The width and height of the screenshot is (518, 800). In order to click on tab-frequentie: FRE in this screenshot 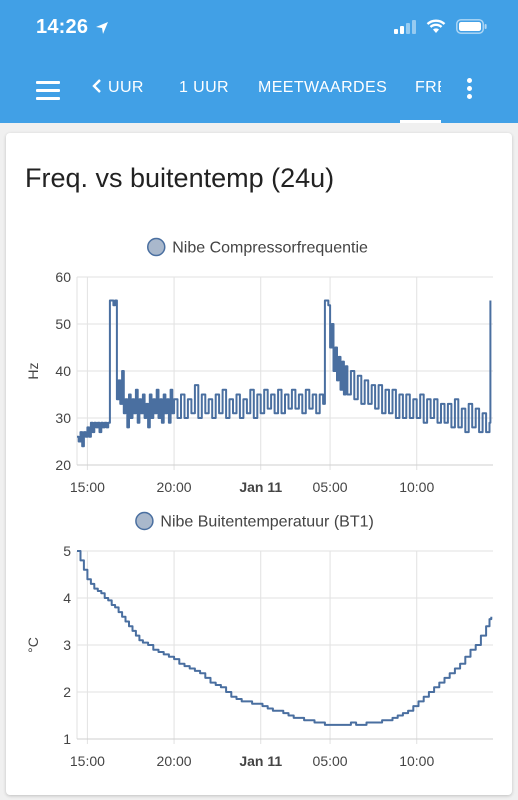, I will do `click(428, 87)`.